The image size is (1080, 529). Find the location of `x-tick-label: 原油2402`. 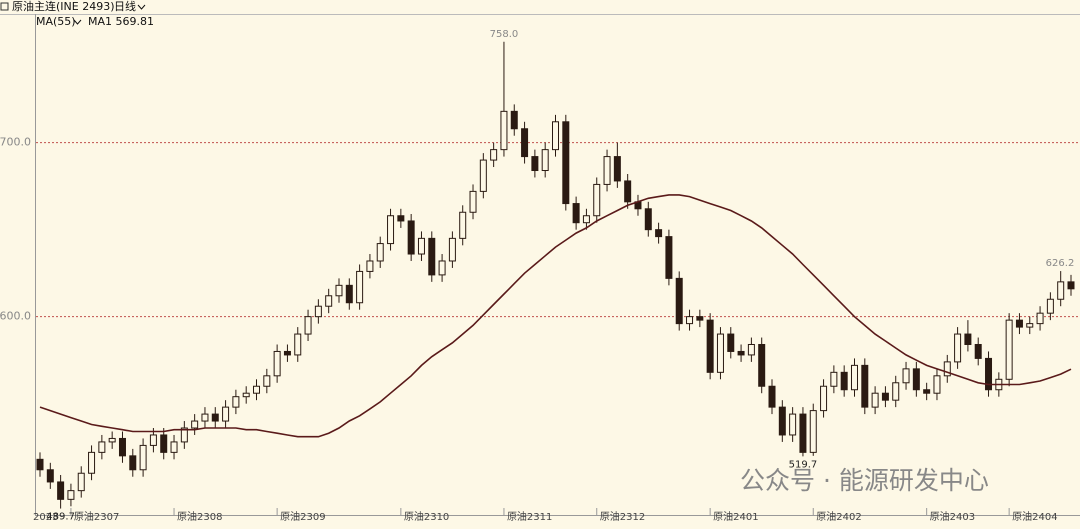

x-tick-label: 原油2402 is located at coordinates (838, 516).